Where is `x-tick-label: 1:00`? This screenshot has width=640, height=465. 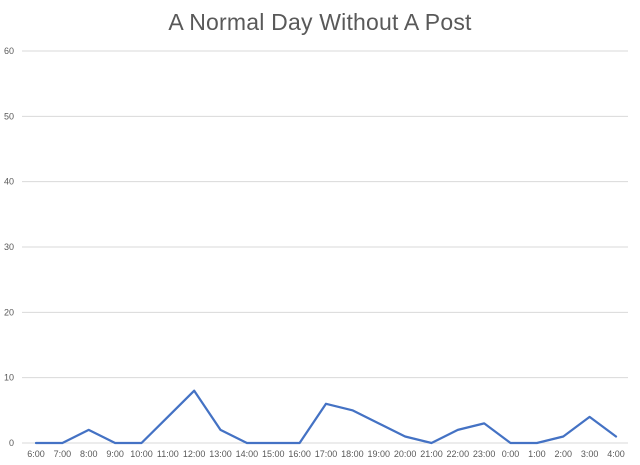
x-tick-label: 1:00 is located at coordinates (537, 454).